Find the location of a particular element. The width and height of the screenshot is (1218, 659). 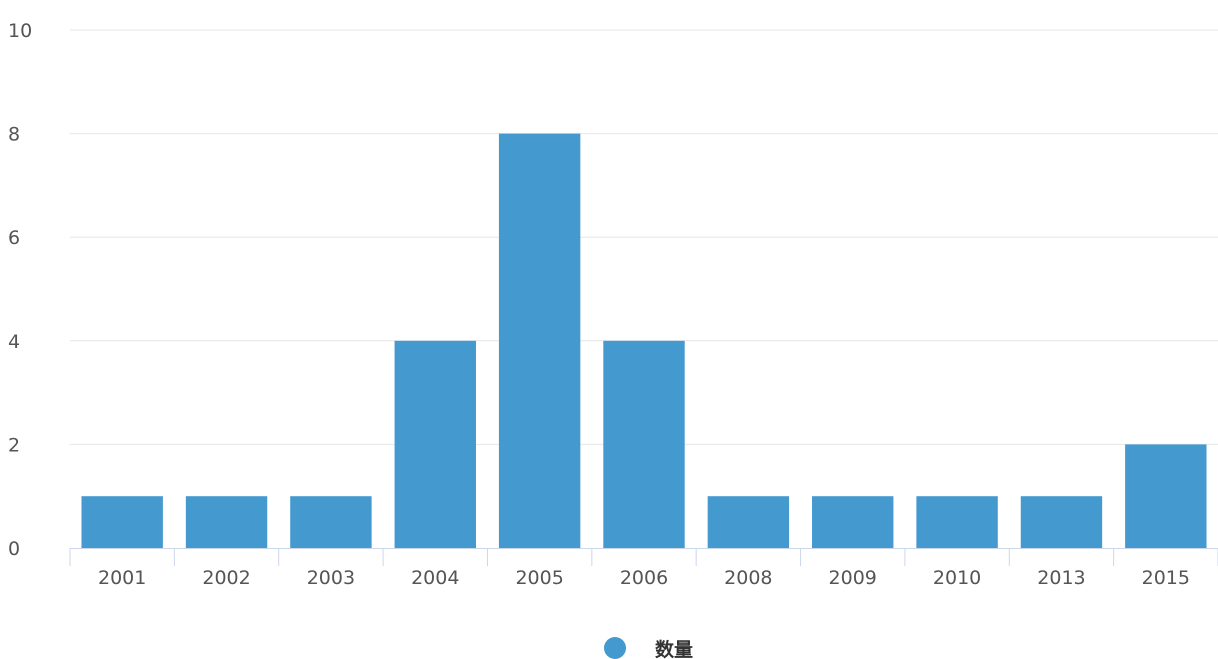

legend-series-label: 数量 is located at coordinates (674, 648).